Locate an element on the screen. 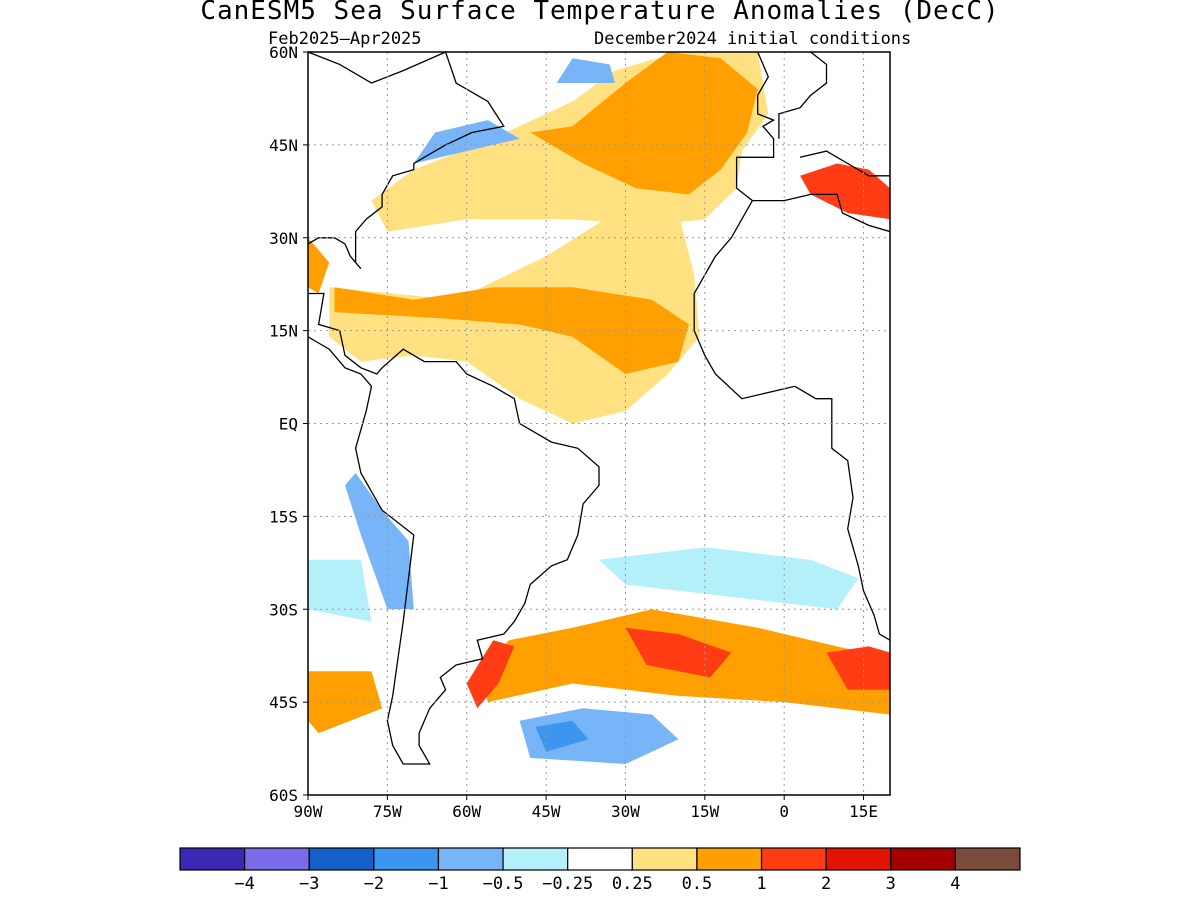 Image resolution: width=1200 pixels, height=900 pixels. lat-tick-label: 60S is located at coordinates (283, 795).